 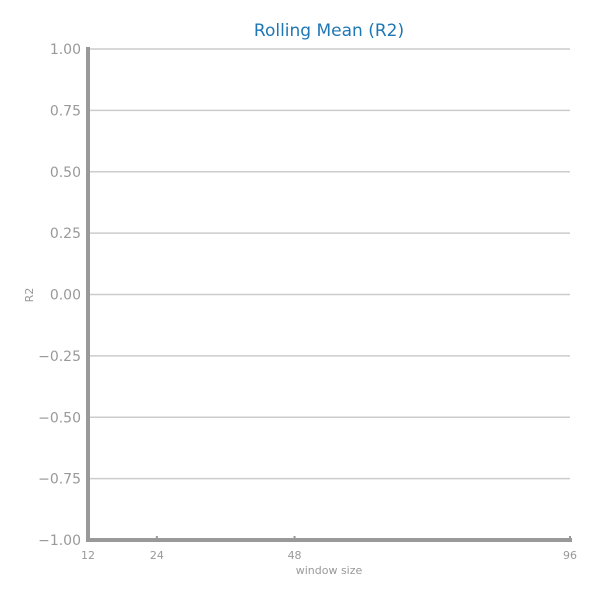 What do you see at coordinates (59, 480) in the screenshot?
I see `y-tick-label: −0.75` at bounding box center [59, 480].